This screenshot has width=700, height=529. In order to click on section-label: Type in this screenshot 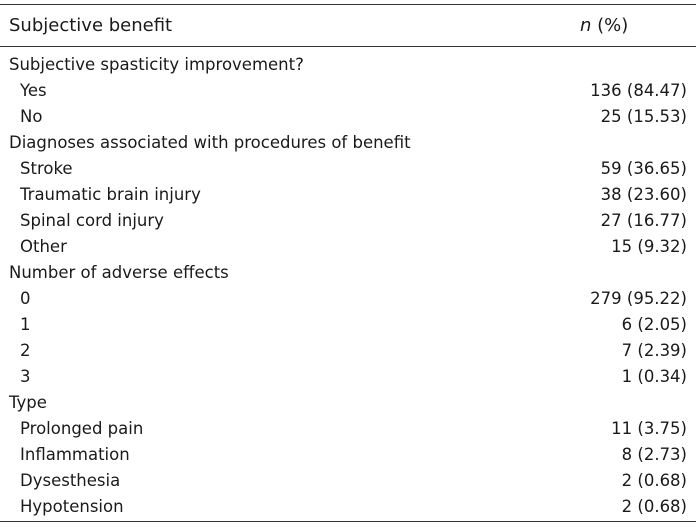, I will do `click(28, 402)`.